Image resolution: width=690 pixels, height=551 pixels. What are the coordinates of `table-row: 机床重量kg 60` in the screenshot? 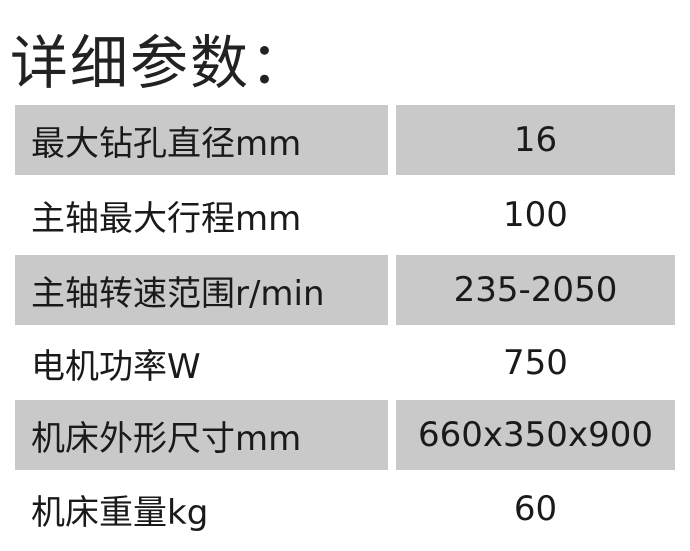 It's located at (345, 509).